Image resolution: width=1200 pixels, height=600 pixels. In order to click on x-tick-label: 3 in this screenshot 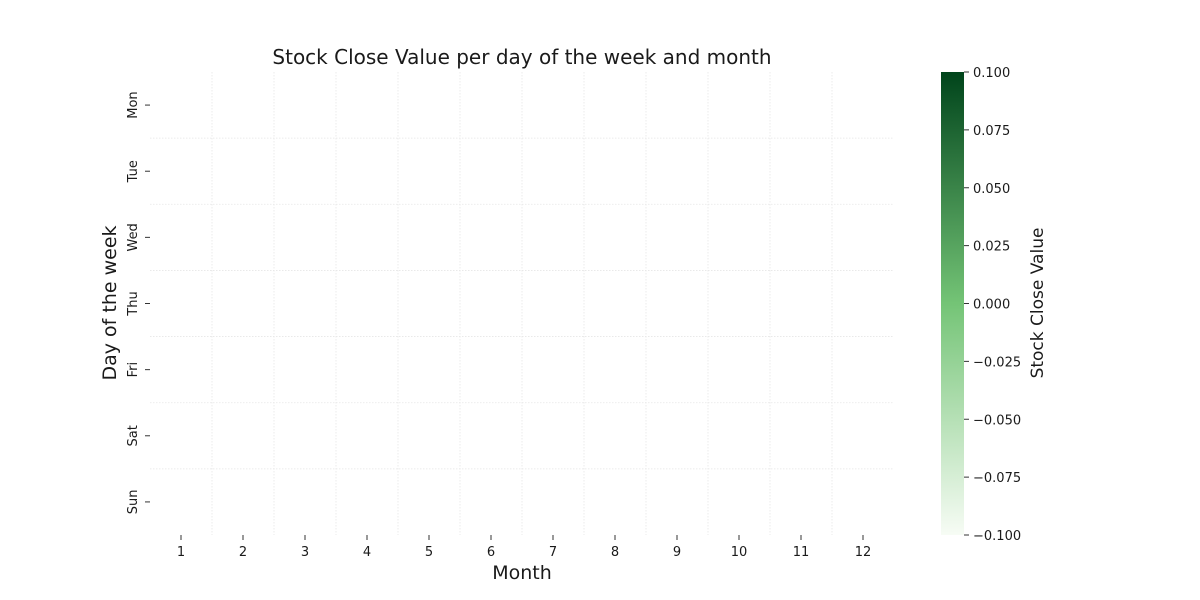, I will do `click(305, 552)`.